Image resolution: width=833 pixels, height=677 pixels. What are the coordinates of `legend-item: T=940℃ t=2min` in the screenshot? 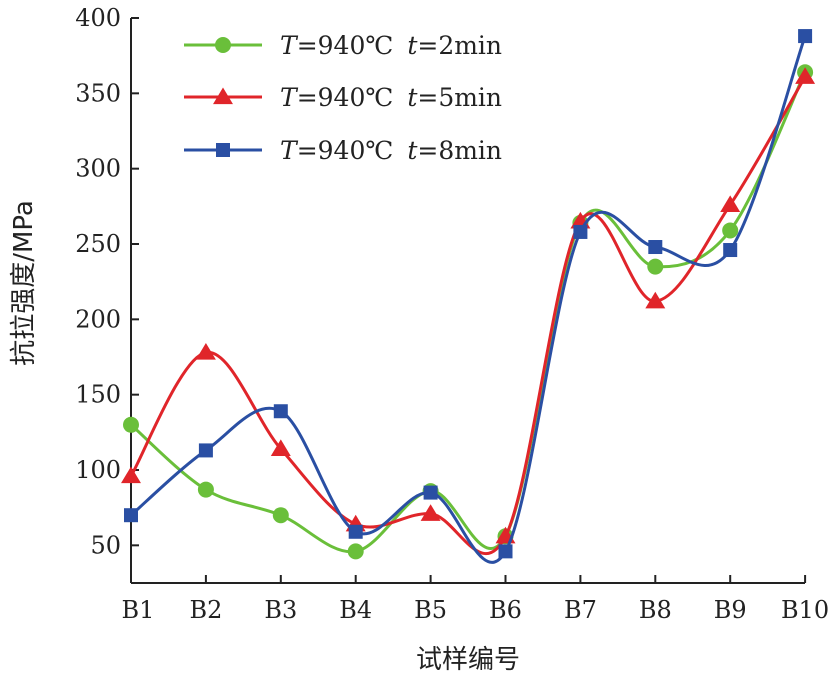 It's located at (343, 45).